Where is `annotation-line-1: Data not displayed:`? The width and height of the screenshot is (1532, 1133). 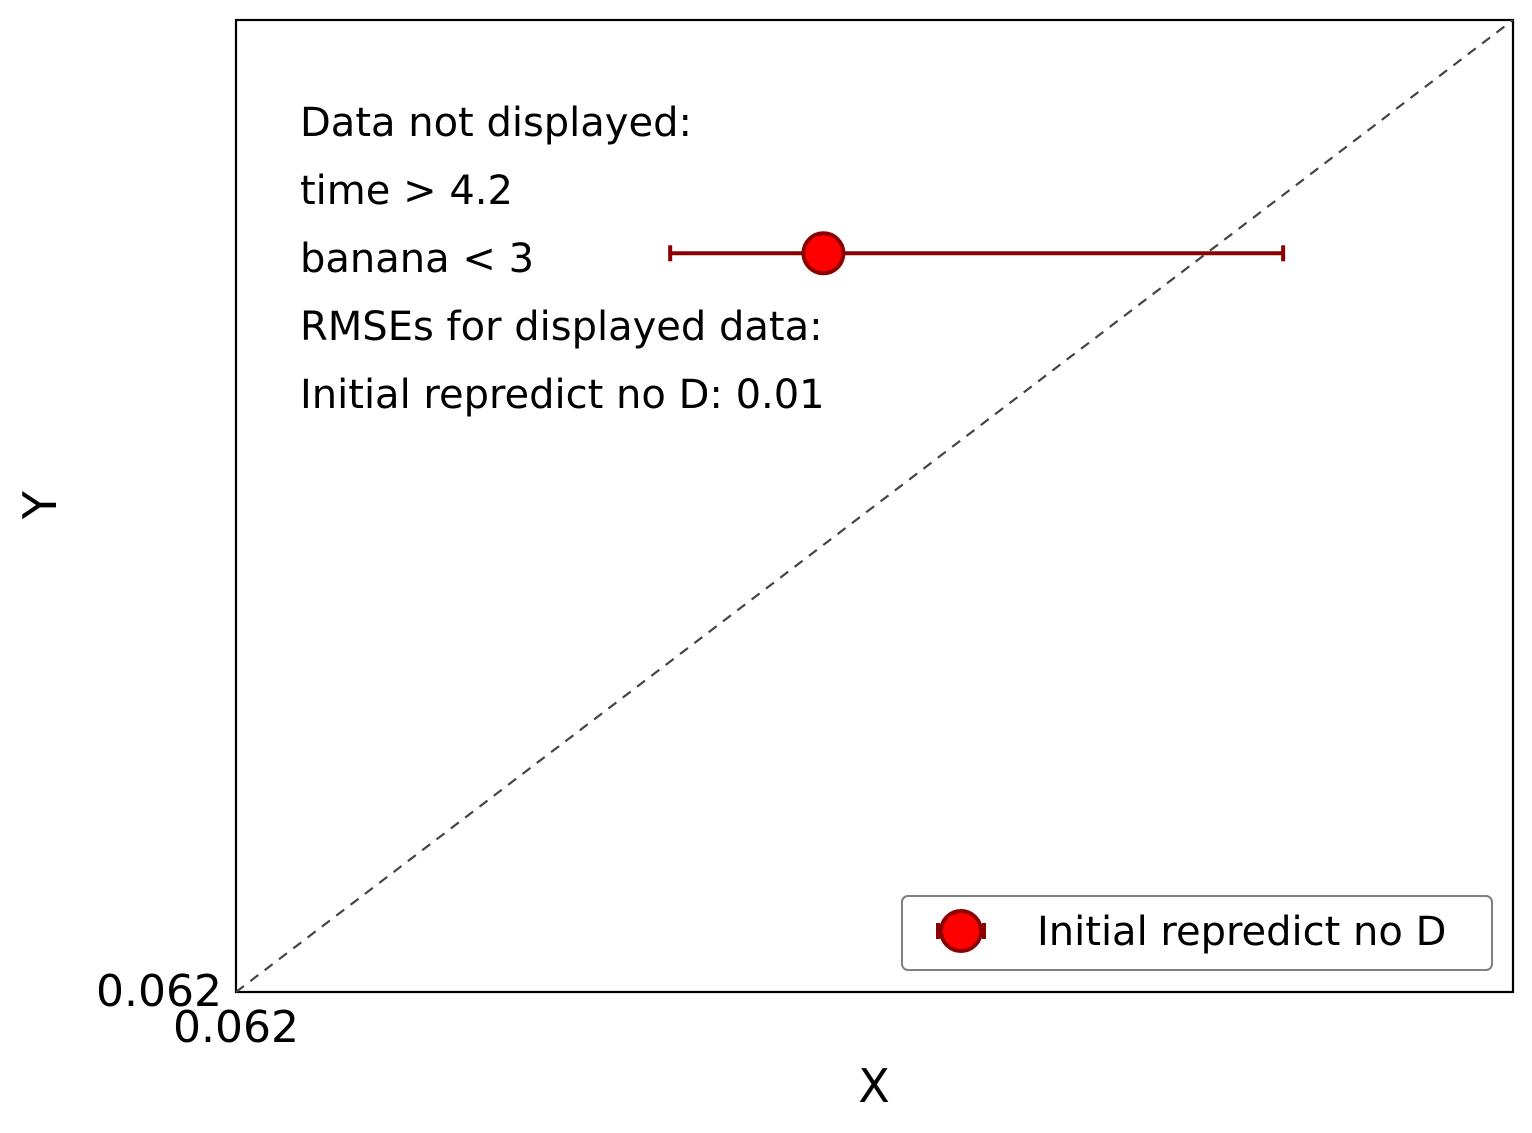
annotation-line-1: Data not displayed: is located at coordinates (496, 123).